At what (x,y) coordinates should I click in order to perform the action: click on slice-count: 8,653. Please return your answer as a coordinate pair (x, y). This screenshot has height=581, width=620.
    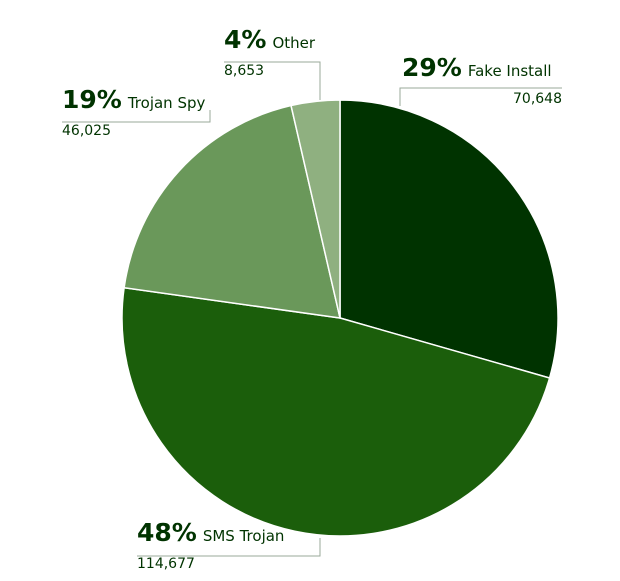
    Looking at the image, I should click on (244, 71).